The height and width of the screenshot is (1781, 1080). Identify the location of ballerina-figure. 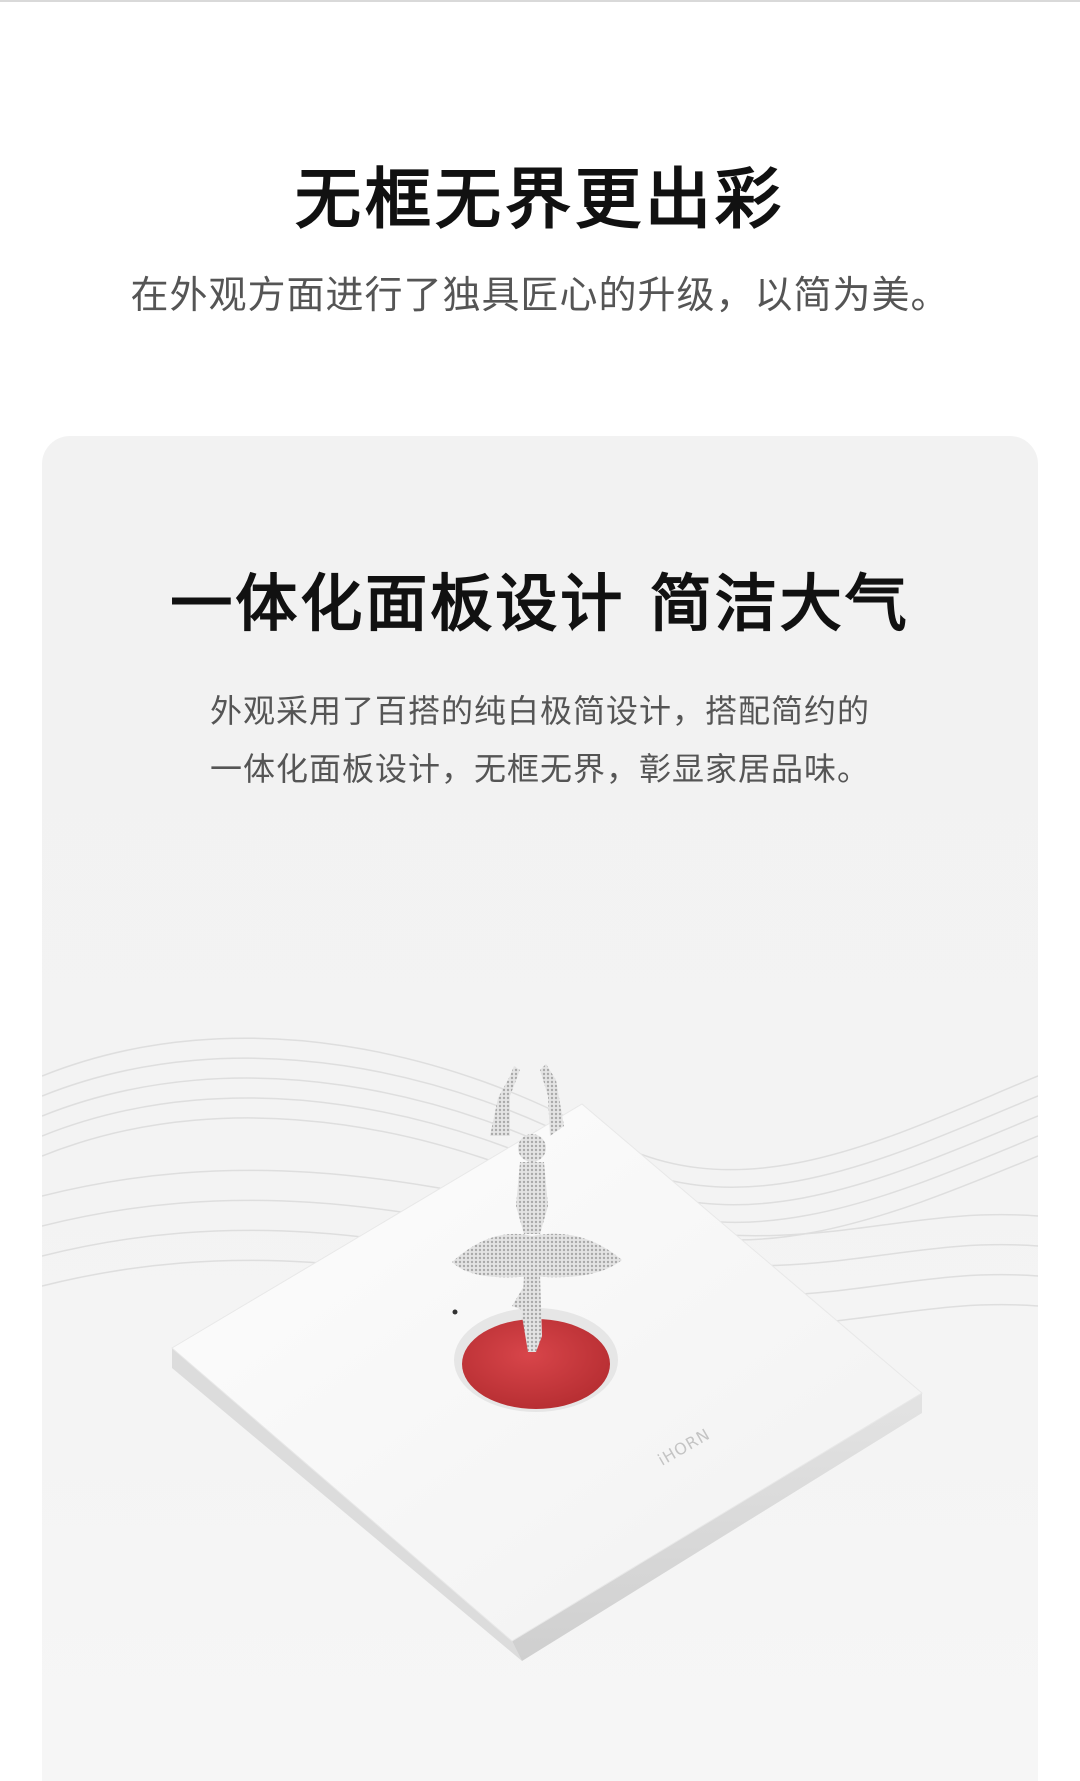
(537, 1208).